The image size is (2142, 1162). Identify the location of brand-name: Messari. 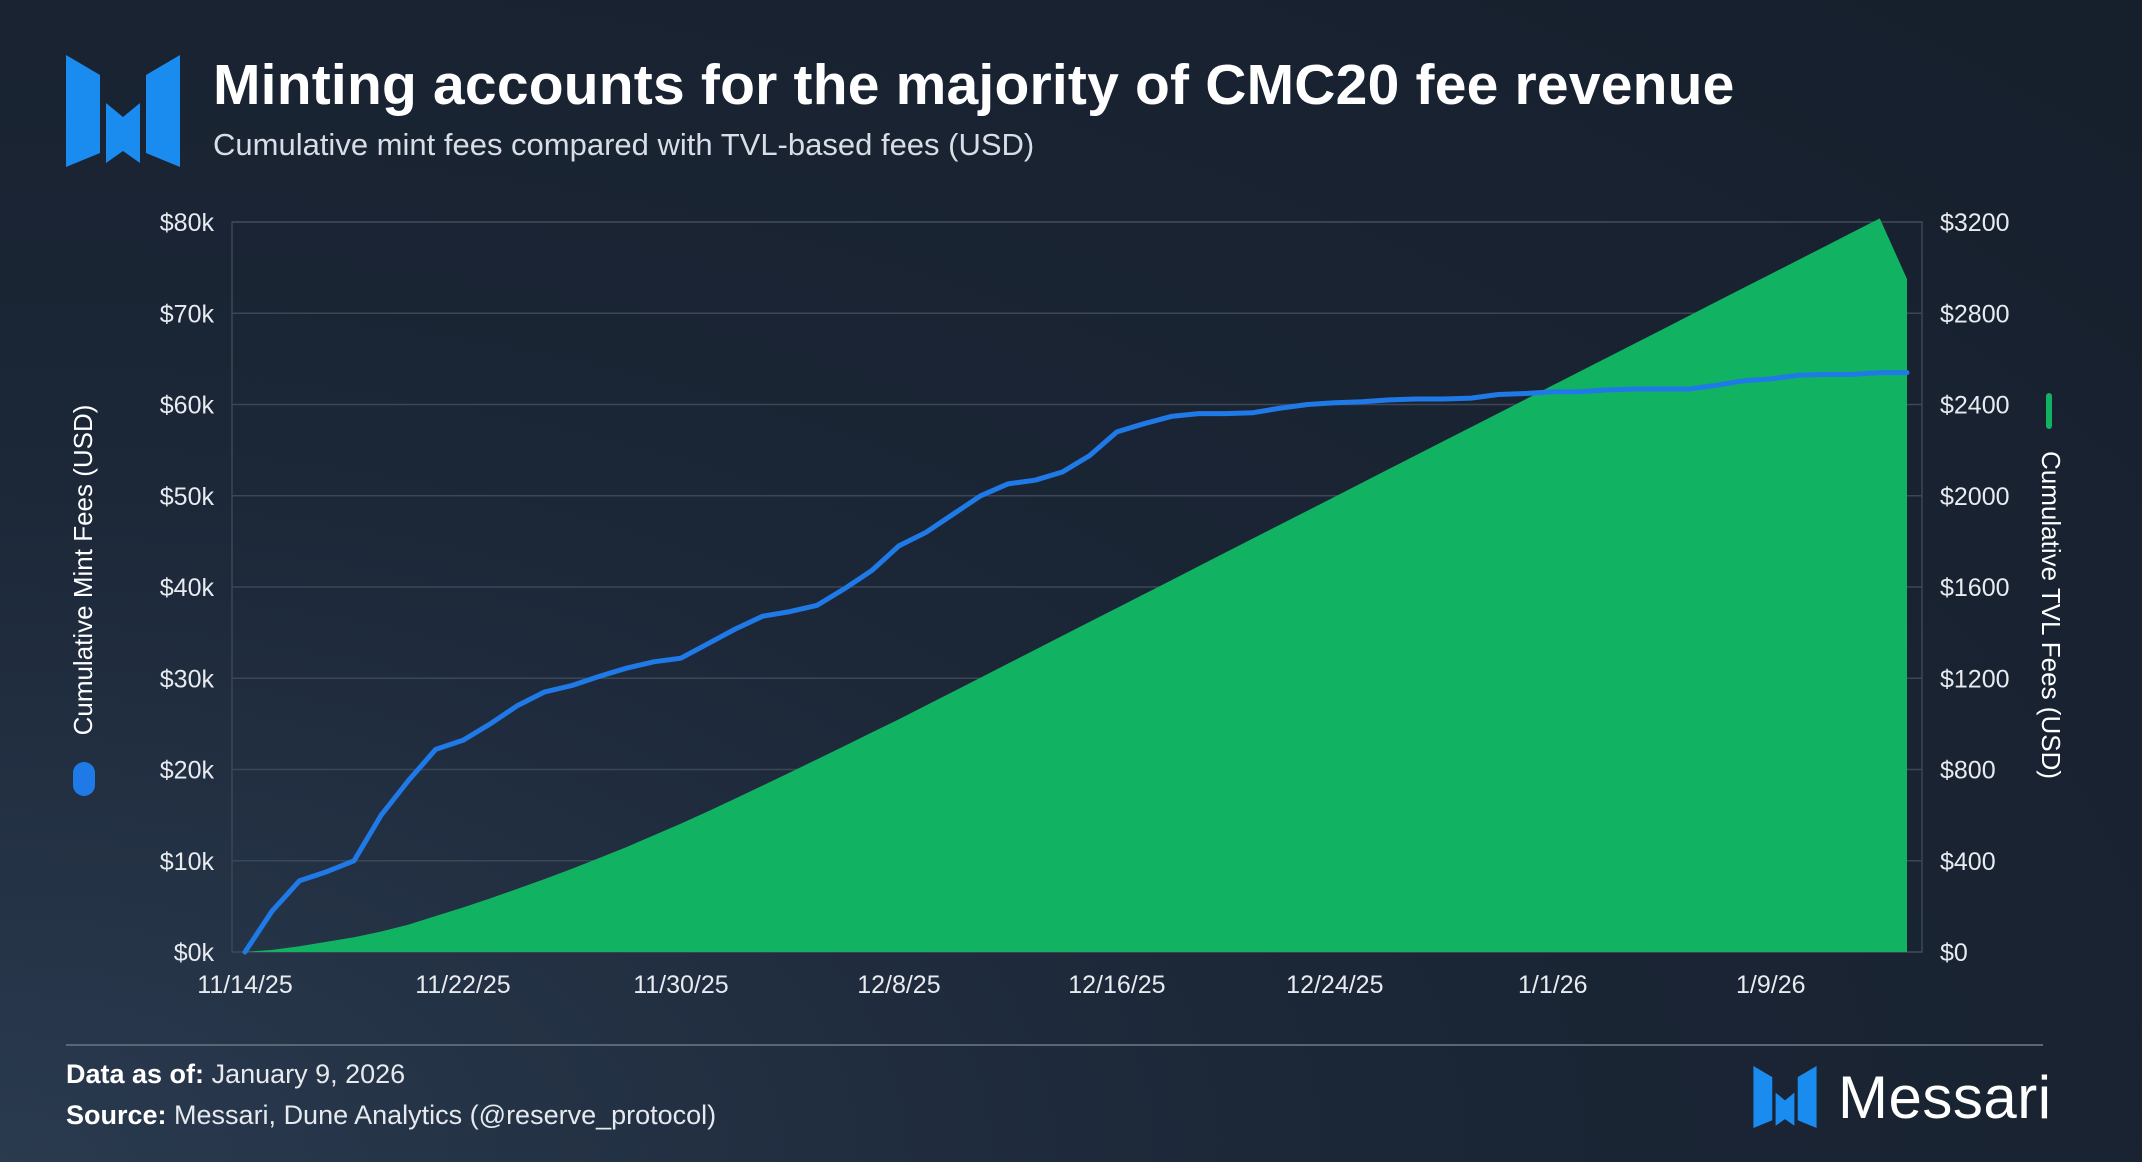
(1945, 1097).